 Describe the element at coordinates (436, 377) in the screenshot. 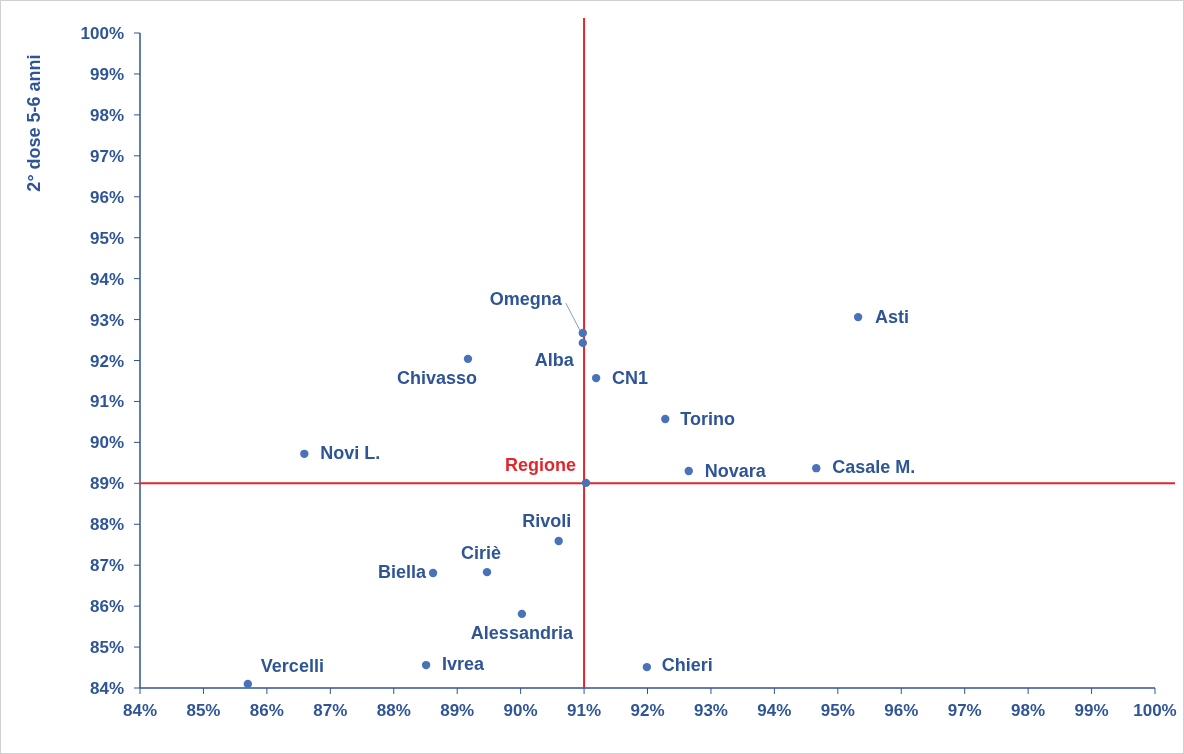

I see `annotation: Chivasso` at that location.